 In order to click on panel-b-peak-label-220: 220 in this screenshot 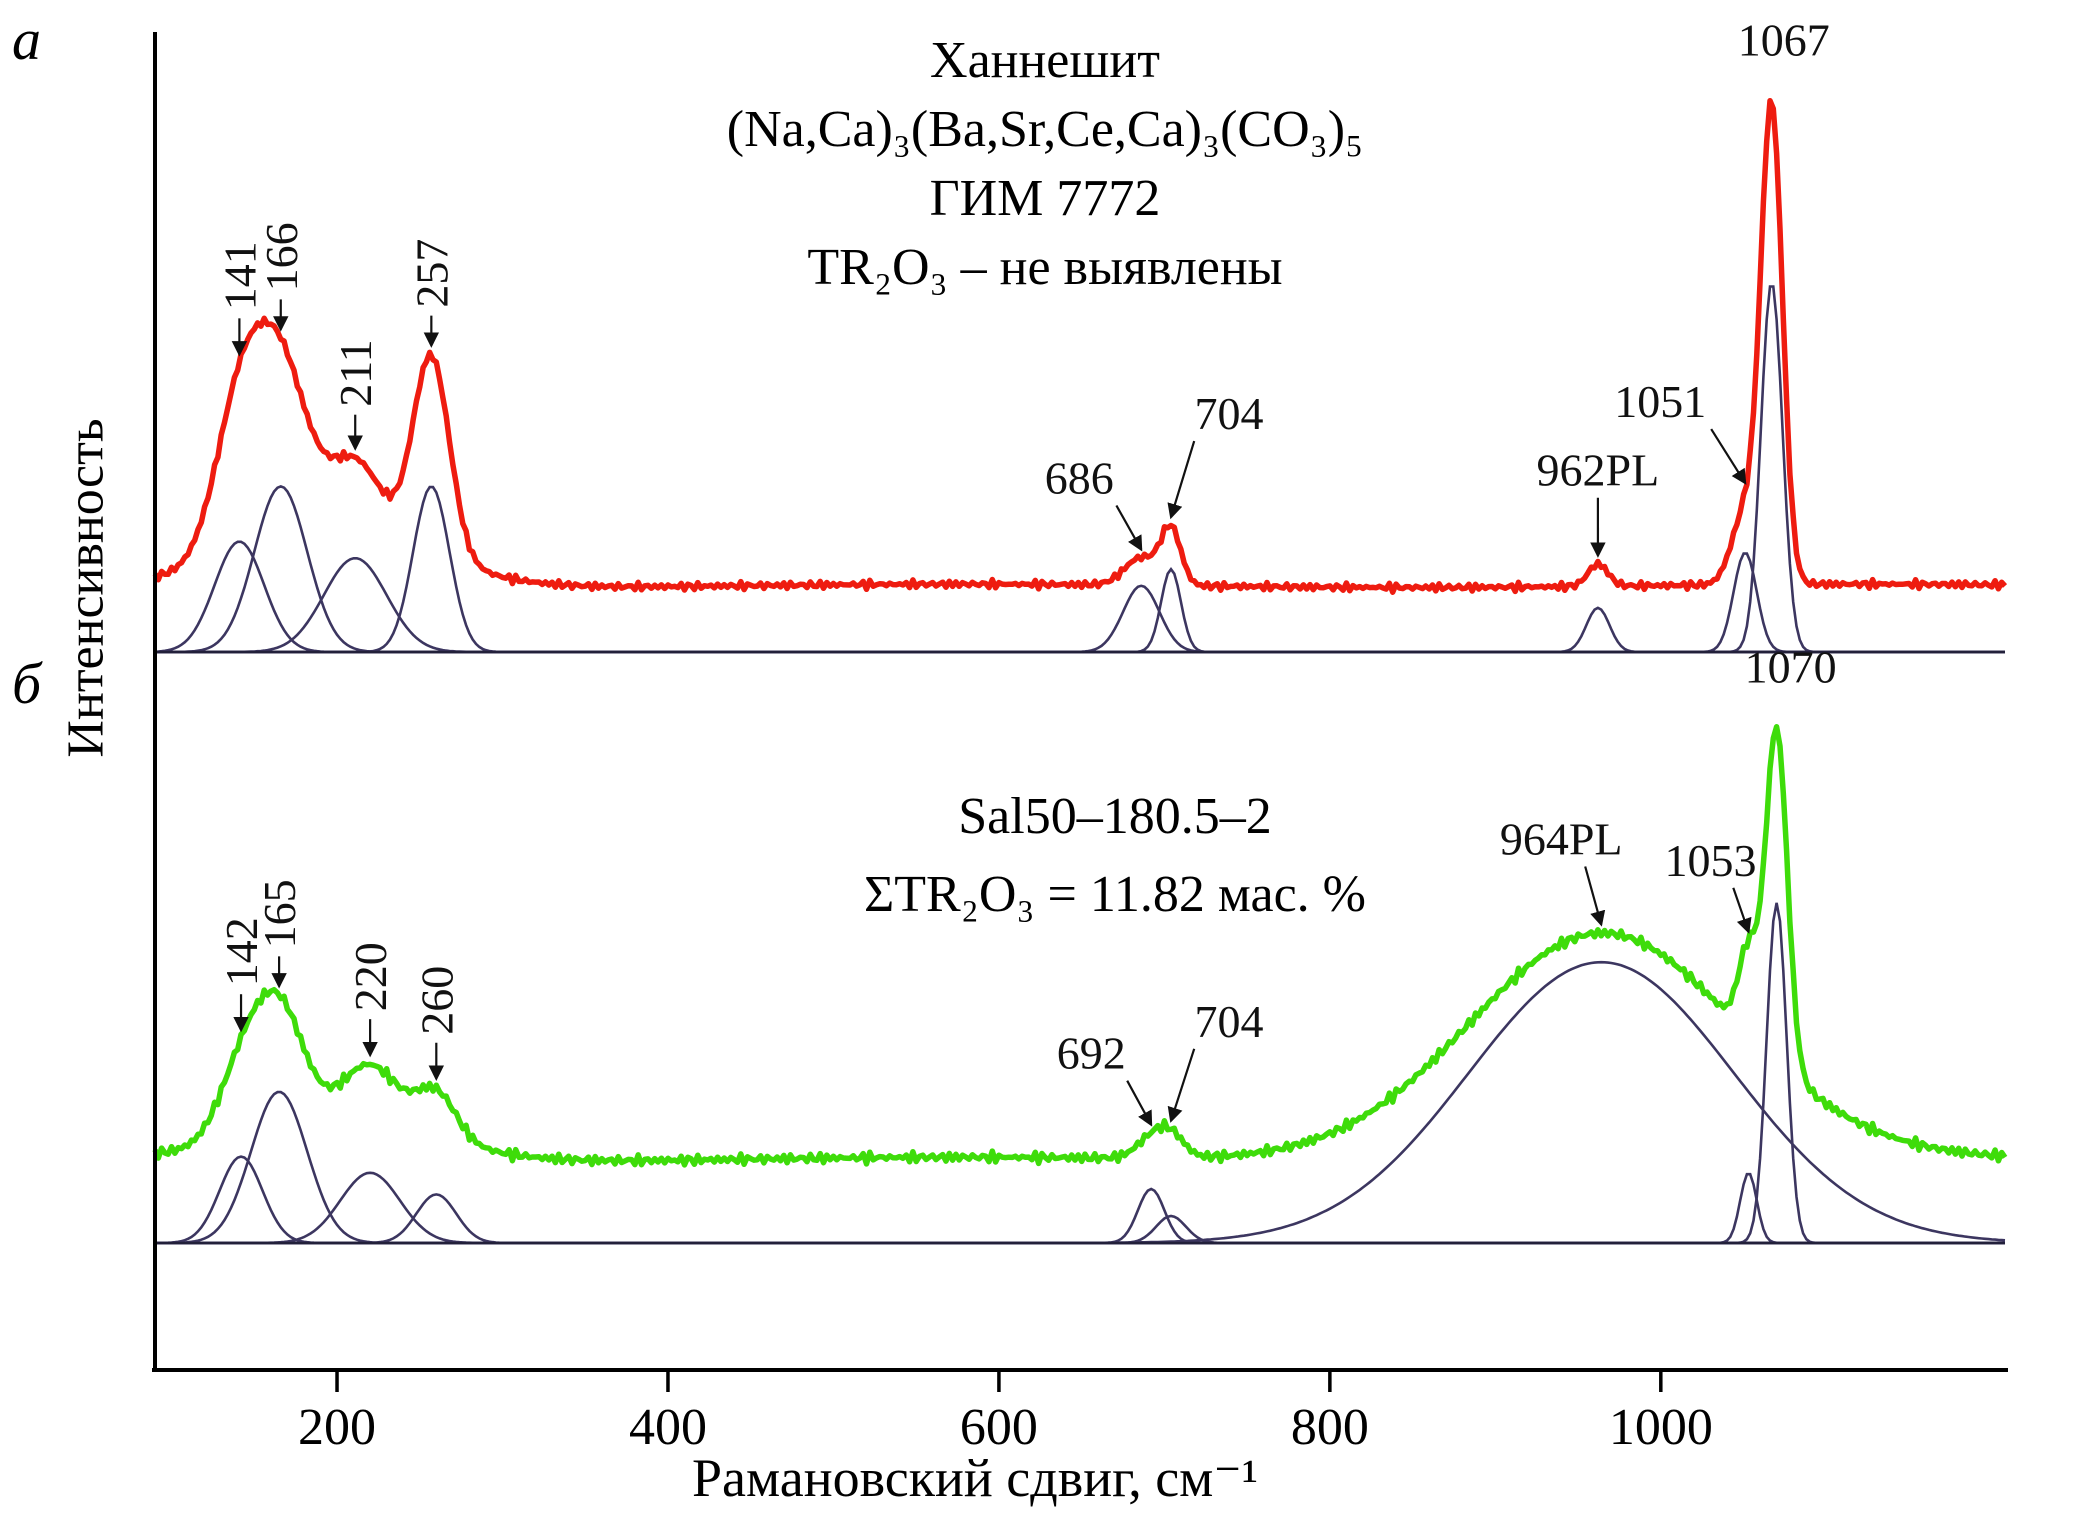, I will do `click(370, 976)`.